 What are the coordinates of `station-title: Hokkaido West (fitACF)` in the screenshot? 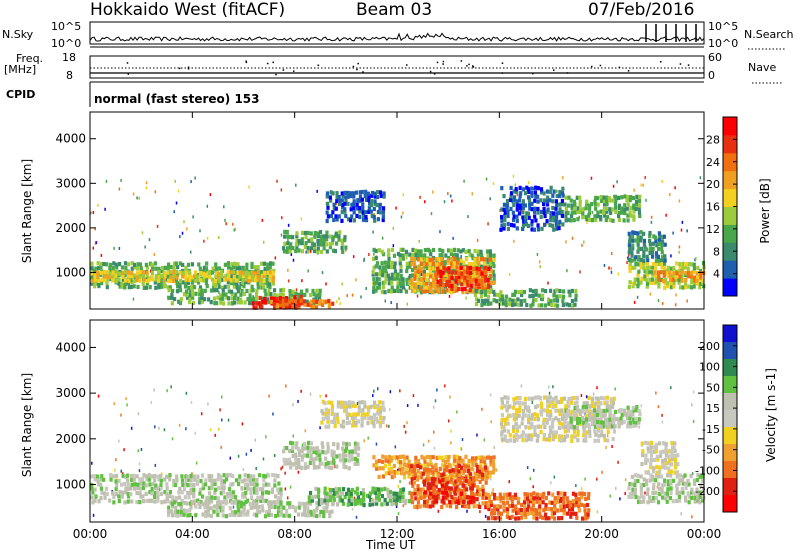 It's located at (188, 10).